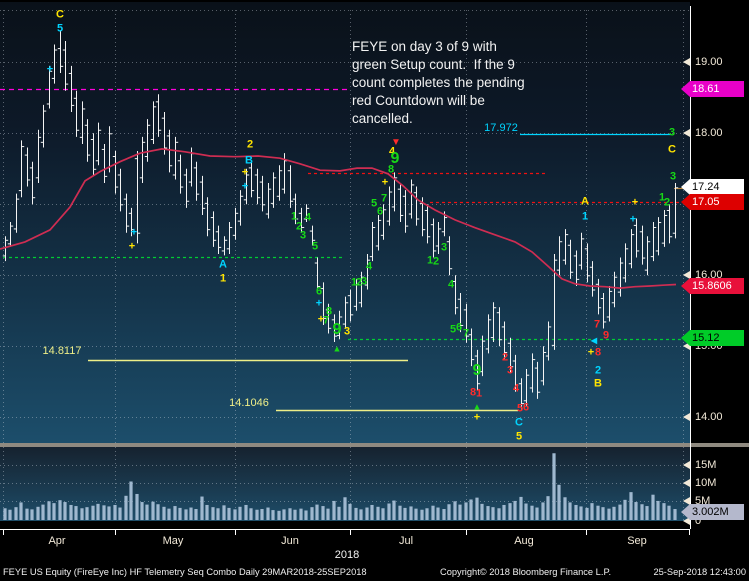  Describe the element at coordinates (709, 417) in the screenshot. I see `y-axis-label: 14.00` at that location.